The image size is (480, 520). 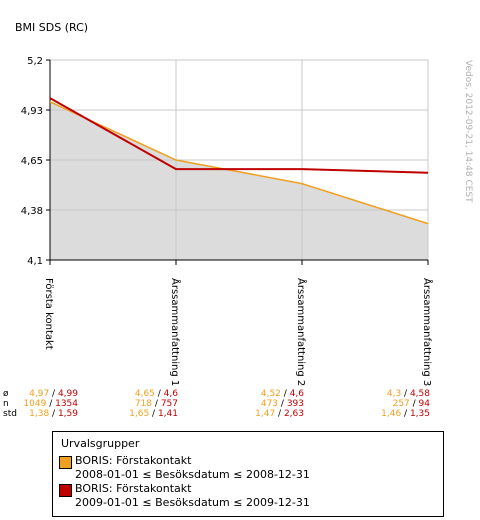 I want to click on y-tick-label: 4,38, so click(x=32, y=211).